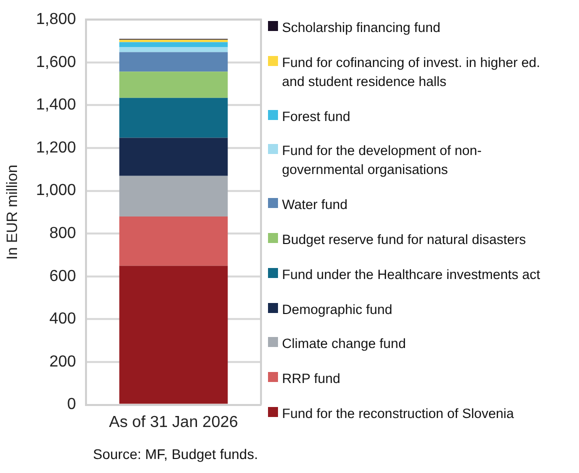  Describe the element at coordinates (315, 205) in the screenshot. I see `legend-label: Water fund` at that location.